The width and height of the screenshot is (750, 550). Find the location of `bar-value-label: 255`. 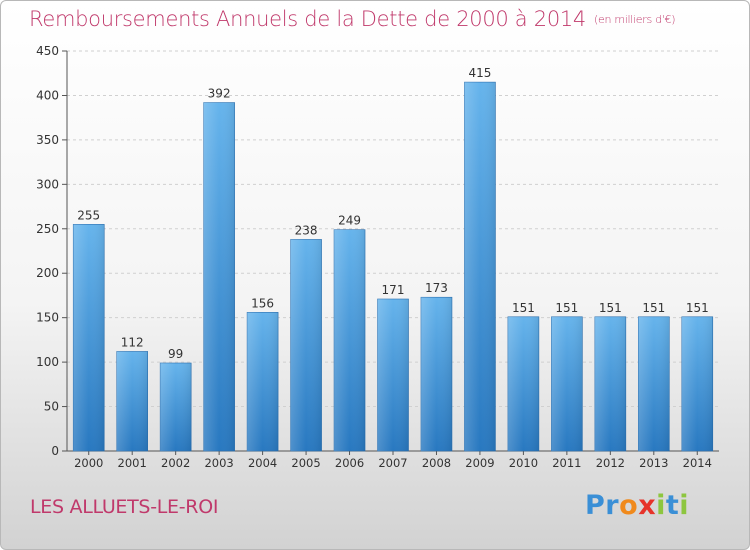

bar-value-label: 255 is located at coordinates (88, 215).